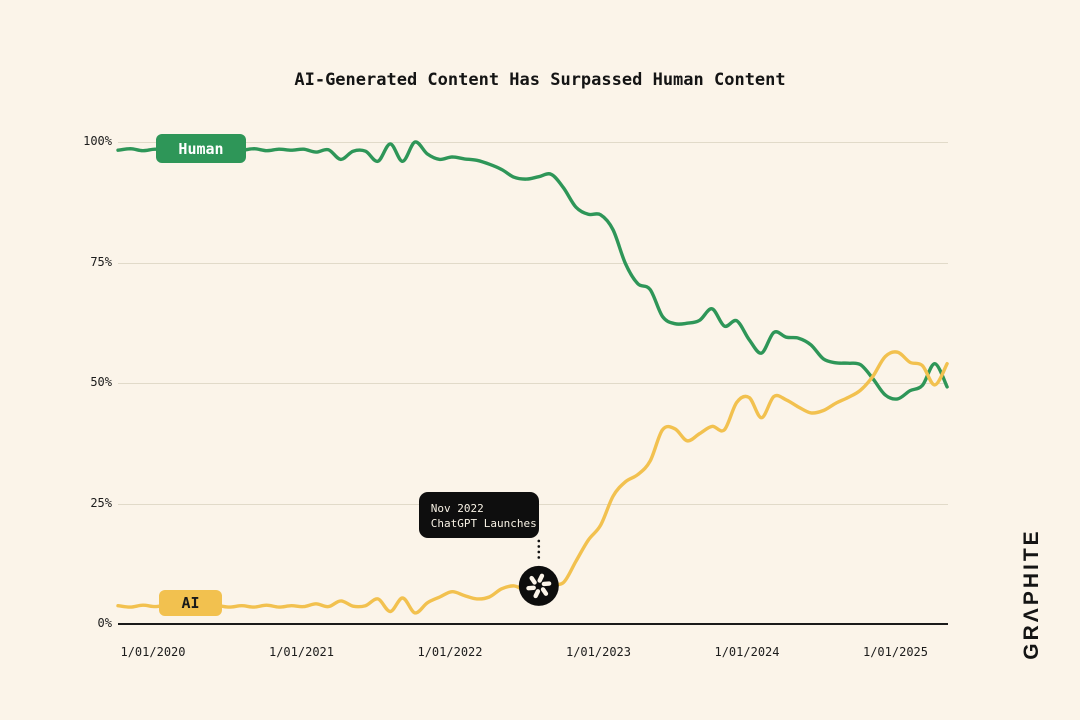  What do you see at coordinates (301, 652) in the screenshot?
I see `x-axis-label: 1/01/2021` at bounding box center [301, 652].